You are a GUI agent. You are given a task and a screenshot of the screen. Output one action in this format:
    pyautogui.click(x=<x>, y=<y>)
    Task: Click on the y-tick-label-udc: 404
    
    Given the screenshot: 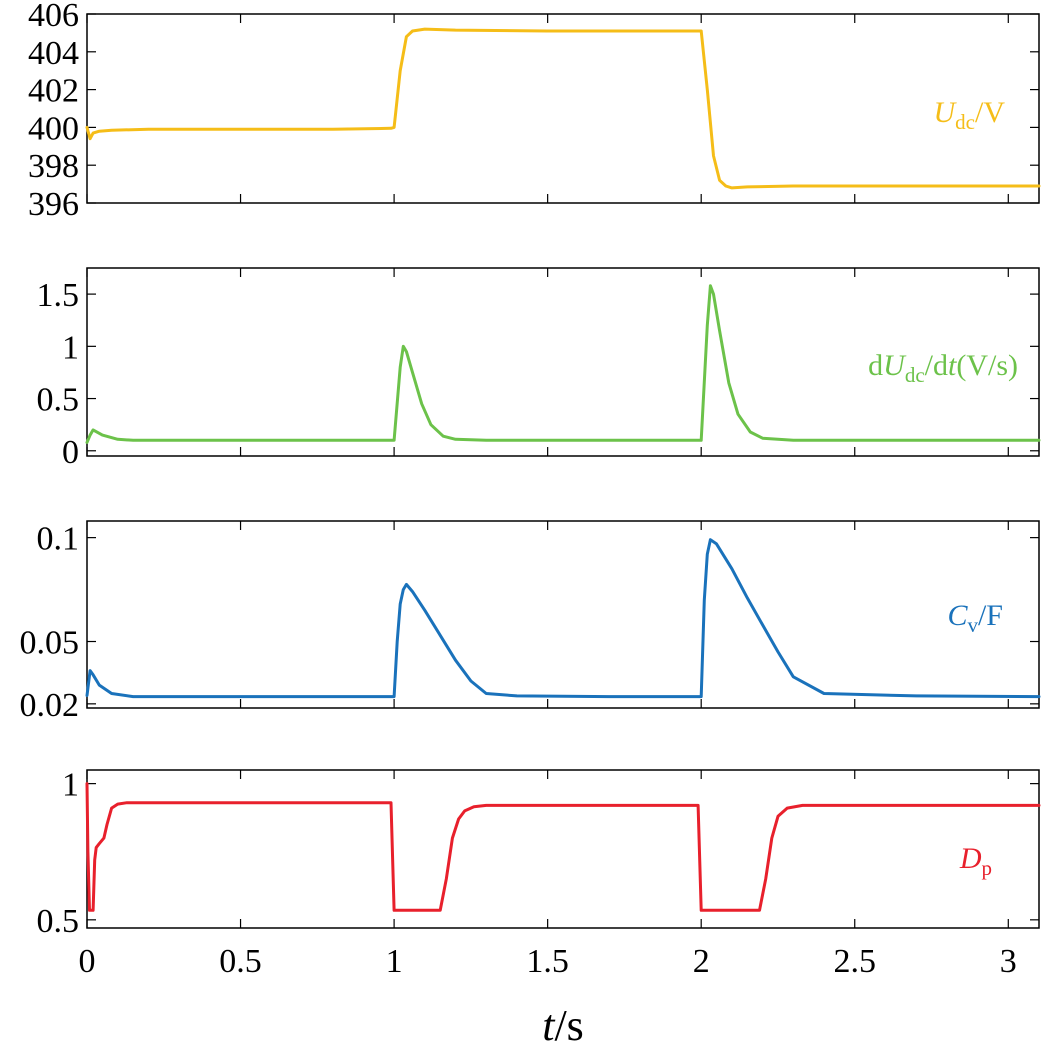 What is the action you would take?
    pyautogui.click(x=53, y=53)
    